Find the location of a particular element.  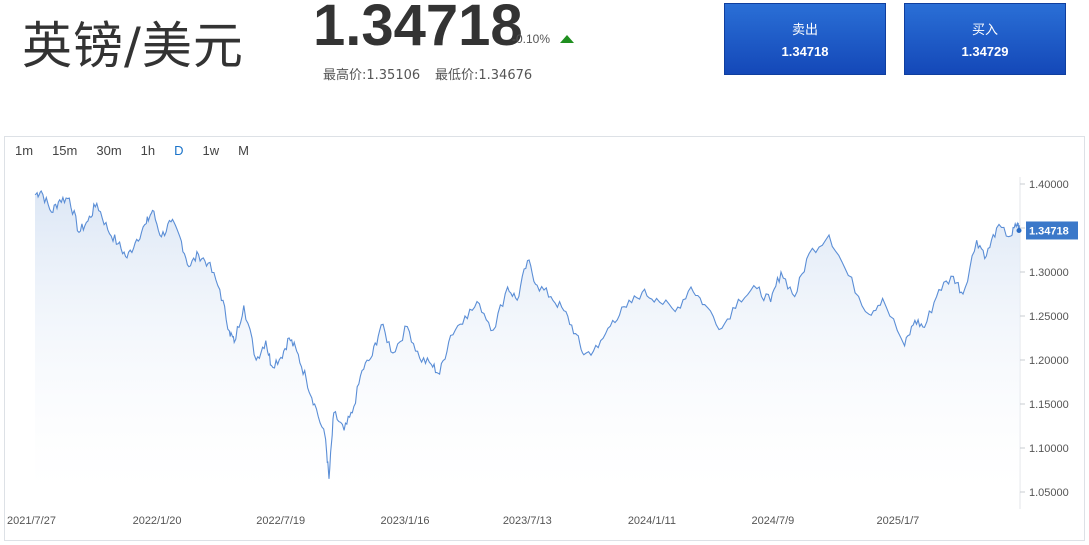

y-tick-label: 1.05000 is located at coordinates (1049, 493).